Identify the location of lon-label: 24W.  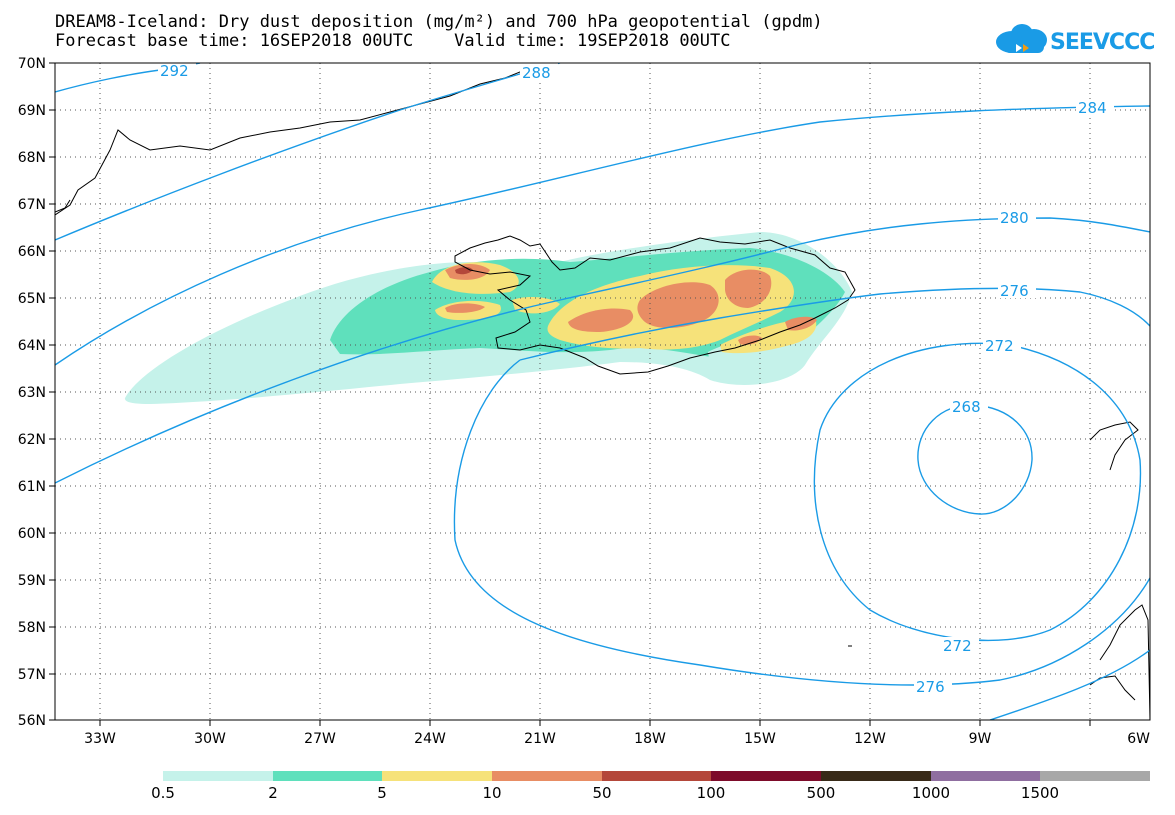
(430, 739).